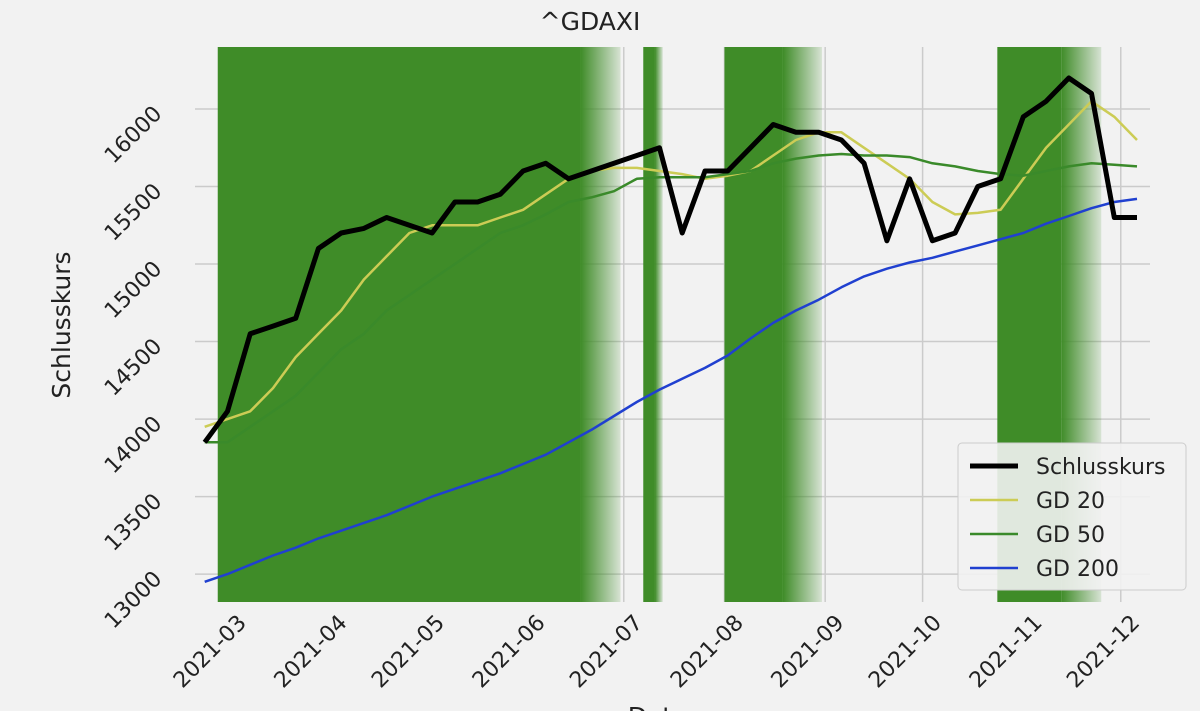 The height and width of the screenshot is (711, 1200). What do you see at coordinates (1070, 501) in the screenshot?
I see `legend-label: GD 20` at bounding box center [1070, 501].